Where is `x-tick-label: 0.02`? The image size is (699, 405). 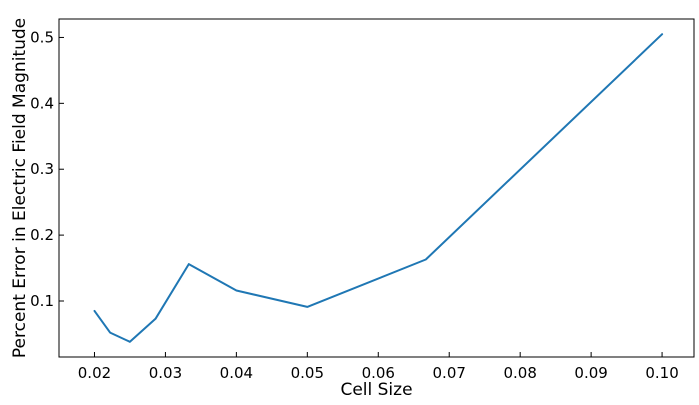
x-tick-label: 0.02 is located at coordinates (94, 373).